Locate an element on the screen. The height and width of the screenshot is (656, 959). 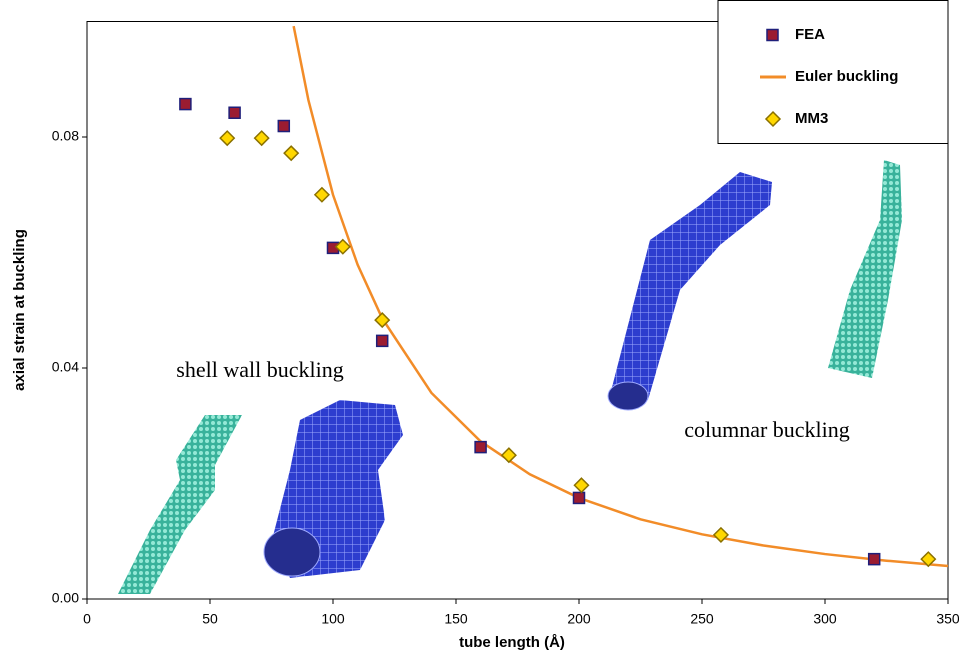
y-axis-label: axial strain at buckling is located at coordinates (19, 310).